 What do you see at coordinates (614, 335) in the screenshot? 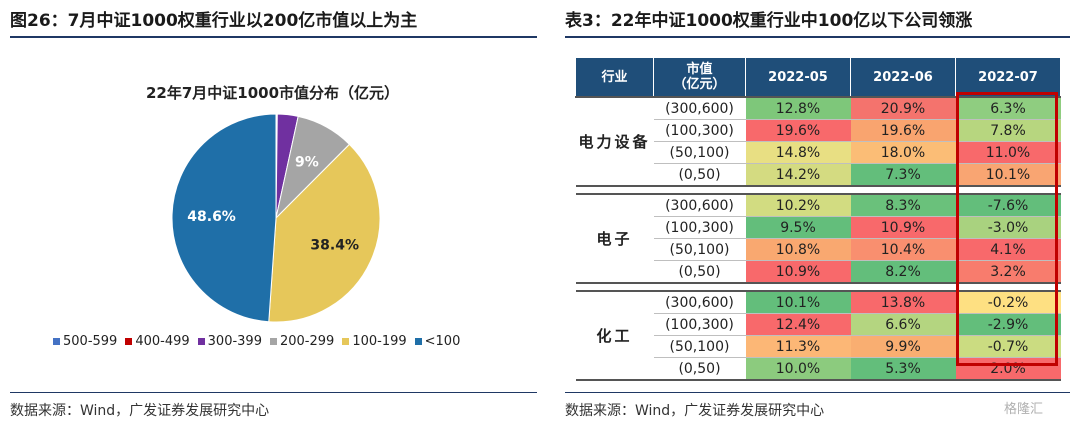
I see `industry-cell: 化工` at bounding box center [614, 335].